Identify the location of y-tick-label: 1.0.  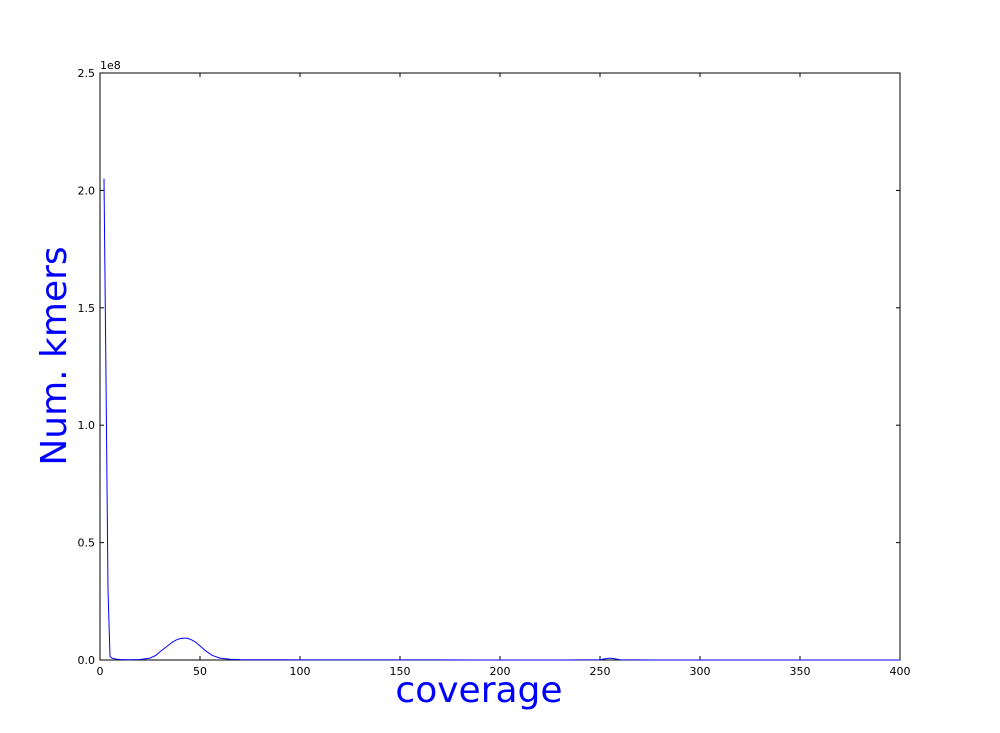
(87, 425).